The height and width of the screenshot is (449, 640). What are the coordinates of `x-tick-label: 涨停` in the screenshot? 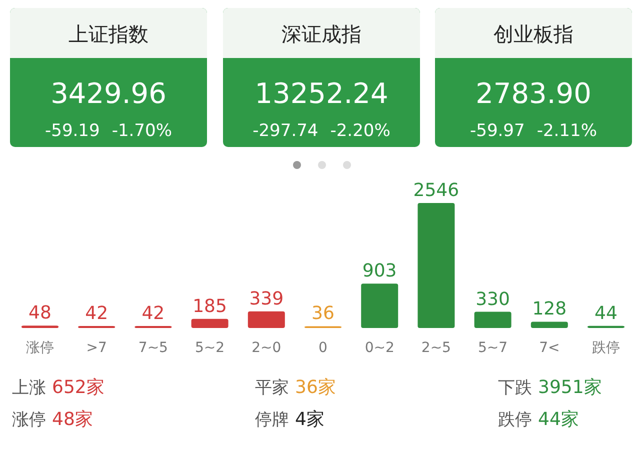 It's located at (40, 348).